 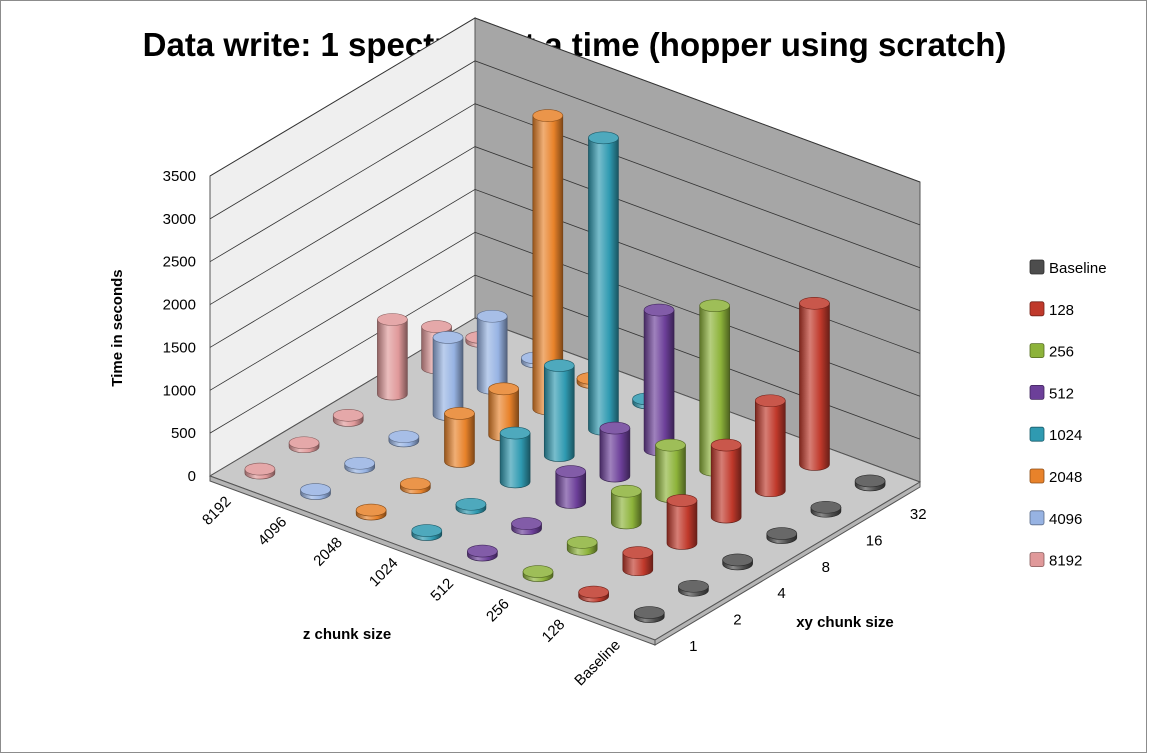 I want to click on xy-tick-label: 32, so click(x=918, y=514).